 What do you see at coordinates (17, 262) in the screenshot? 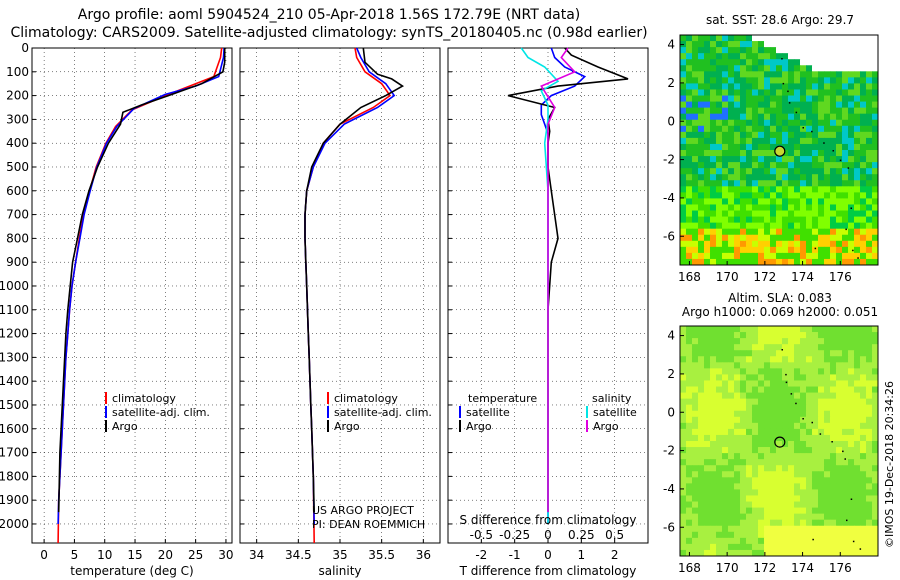
I see `y-tick-label: 900` at bounding box center [17, 262].